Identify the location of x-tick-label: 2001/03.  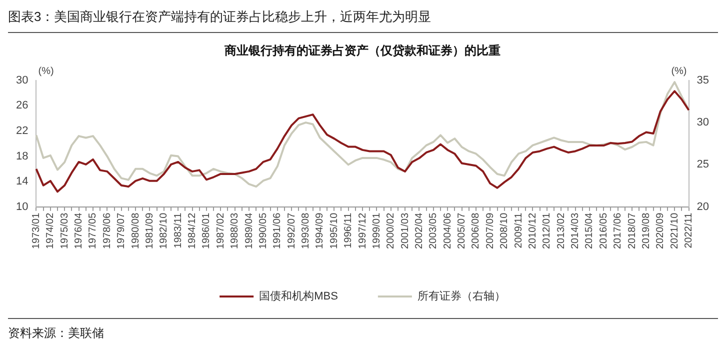
(405, 231).